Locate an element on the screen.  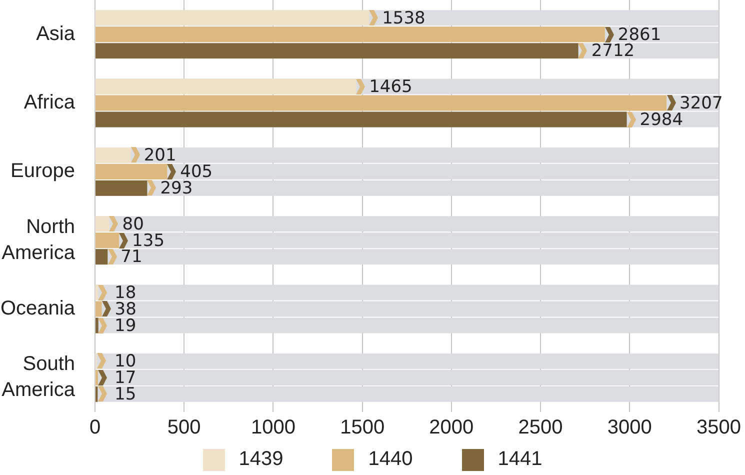
data-label: 1538 is located at coordinates (404, 18).